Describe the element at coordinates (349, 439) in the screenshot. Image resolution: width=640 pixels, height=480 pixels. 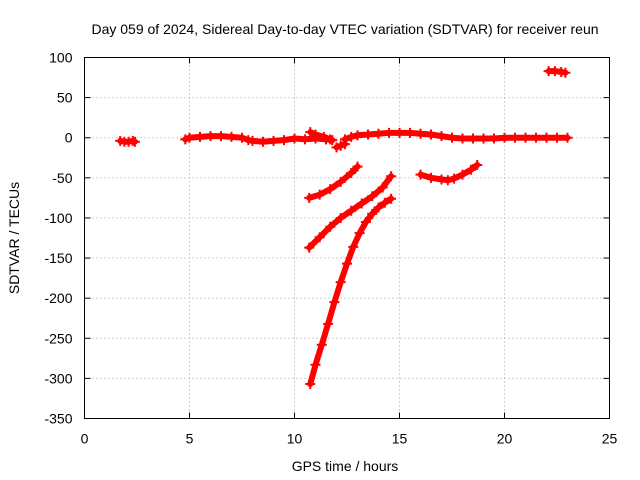
I see `x-axis-tick-labels: 0 5 10 15 20 25` at that location.